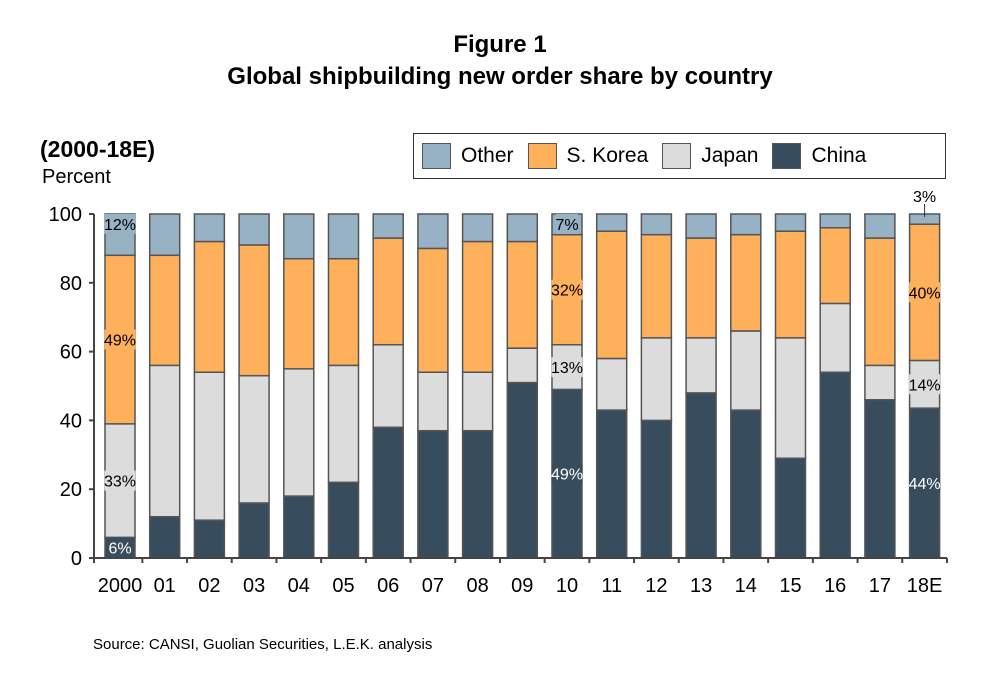  Describe the element at coordinates (701, 586) in the screenshot. I see `x-tick-label-13: 13` at that location.